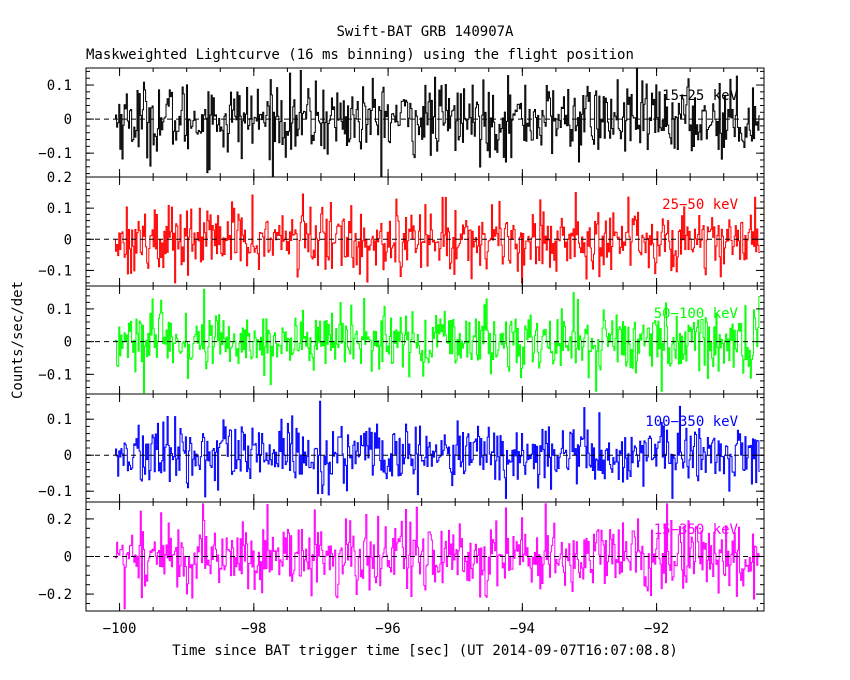  Describe the element at coordinates (120, 629) in the screenshot. I see `x-tick-label-1: −100` at that location.